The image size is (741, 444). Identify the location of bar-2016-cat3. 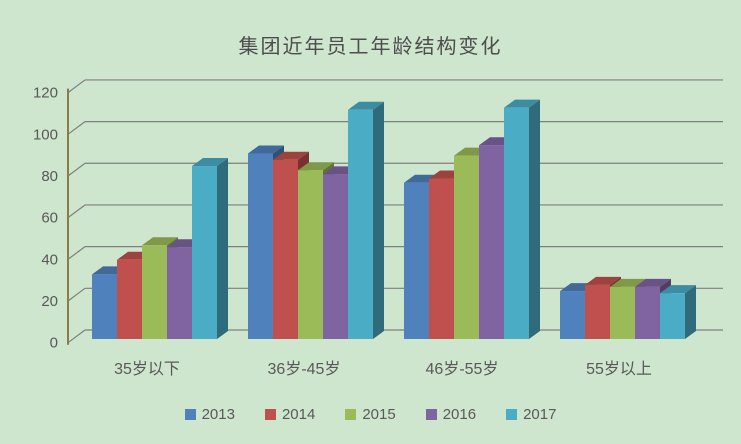
(491, 242).